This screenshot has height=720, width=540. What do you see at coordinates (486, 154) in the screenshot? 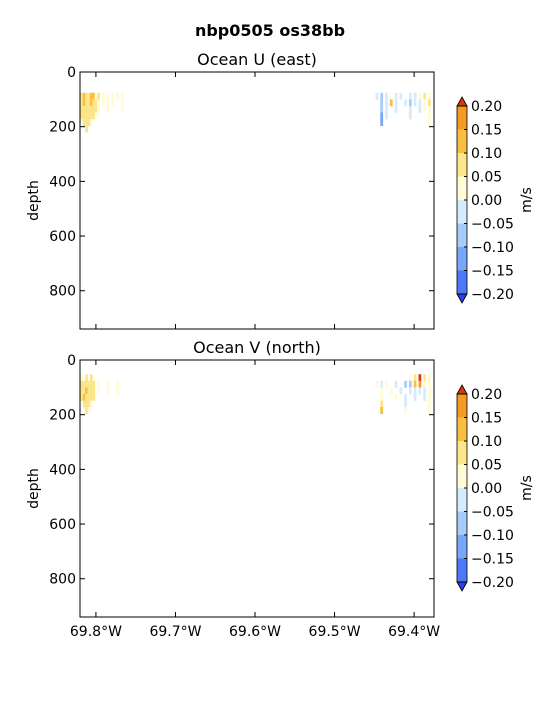
I see `colorbar-tick-label: 0.10` at bounding box center [486, 154].